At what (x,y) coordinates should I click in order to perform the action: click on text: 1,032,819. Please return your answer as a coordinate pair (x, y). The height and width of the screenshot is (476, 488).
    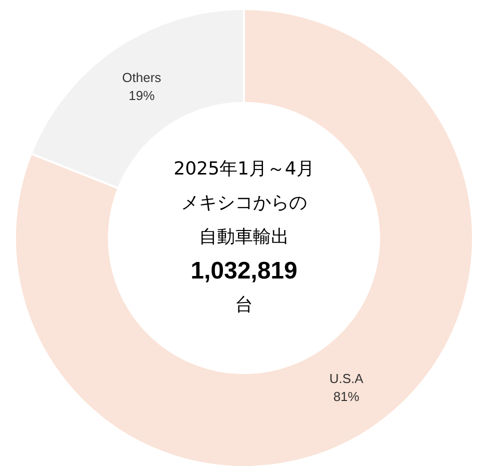
    Looking at the image, I should click on (244, 271).